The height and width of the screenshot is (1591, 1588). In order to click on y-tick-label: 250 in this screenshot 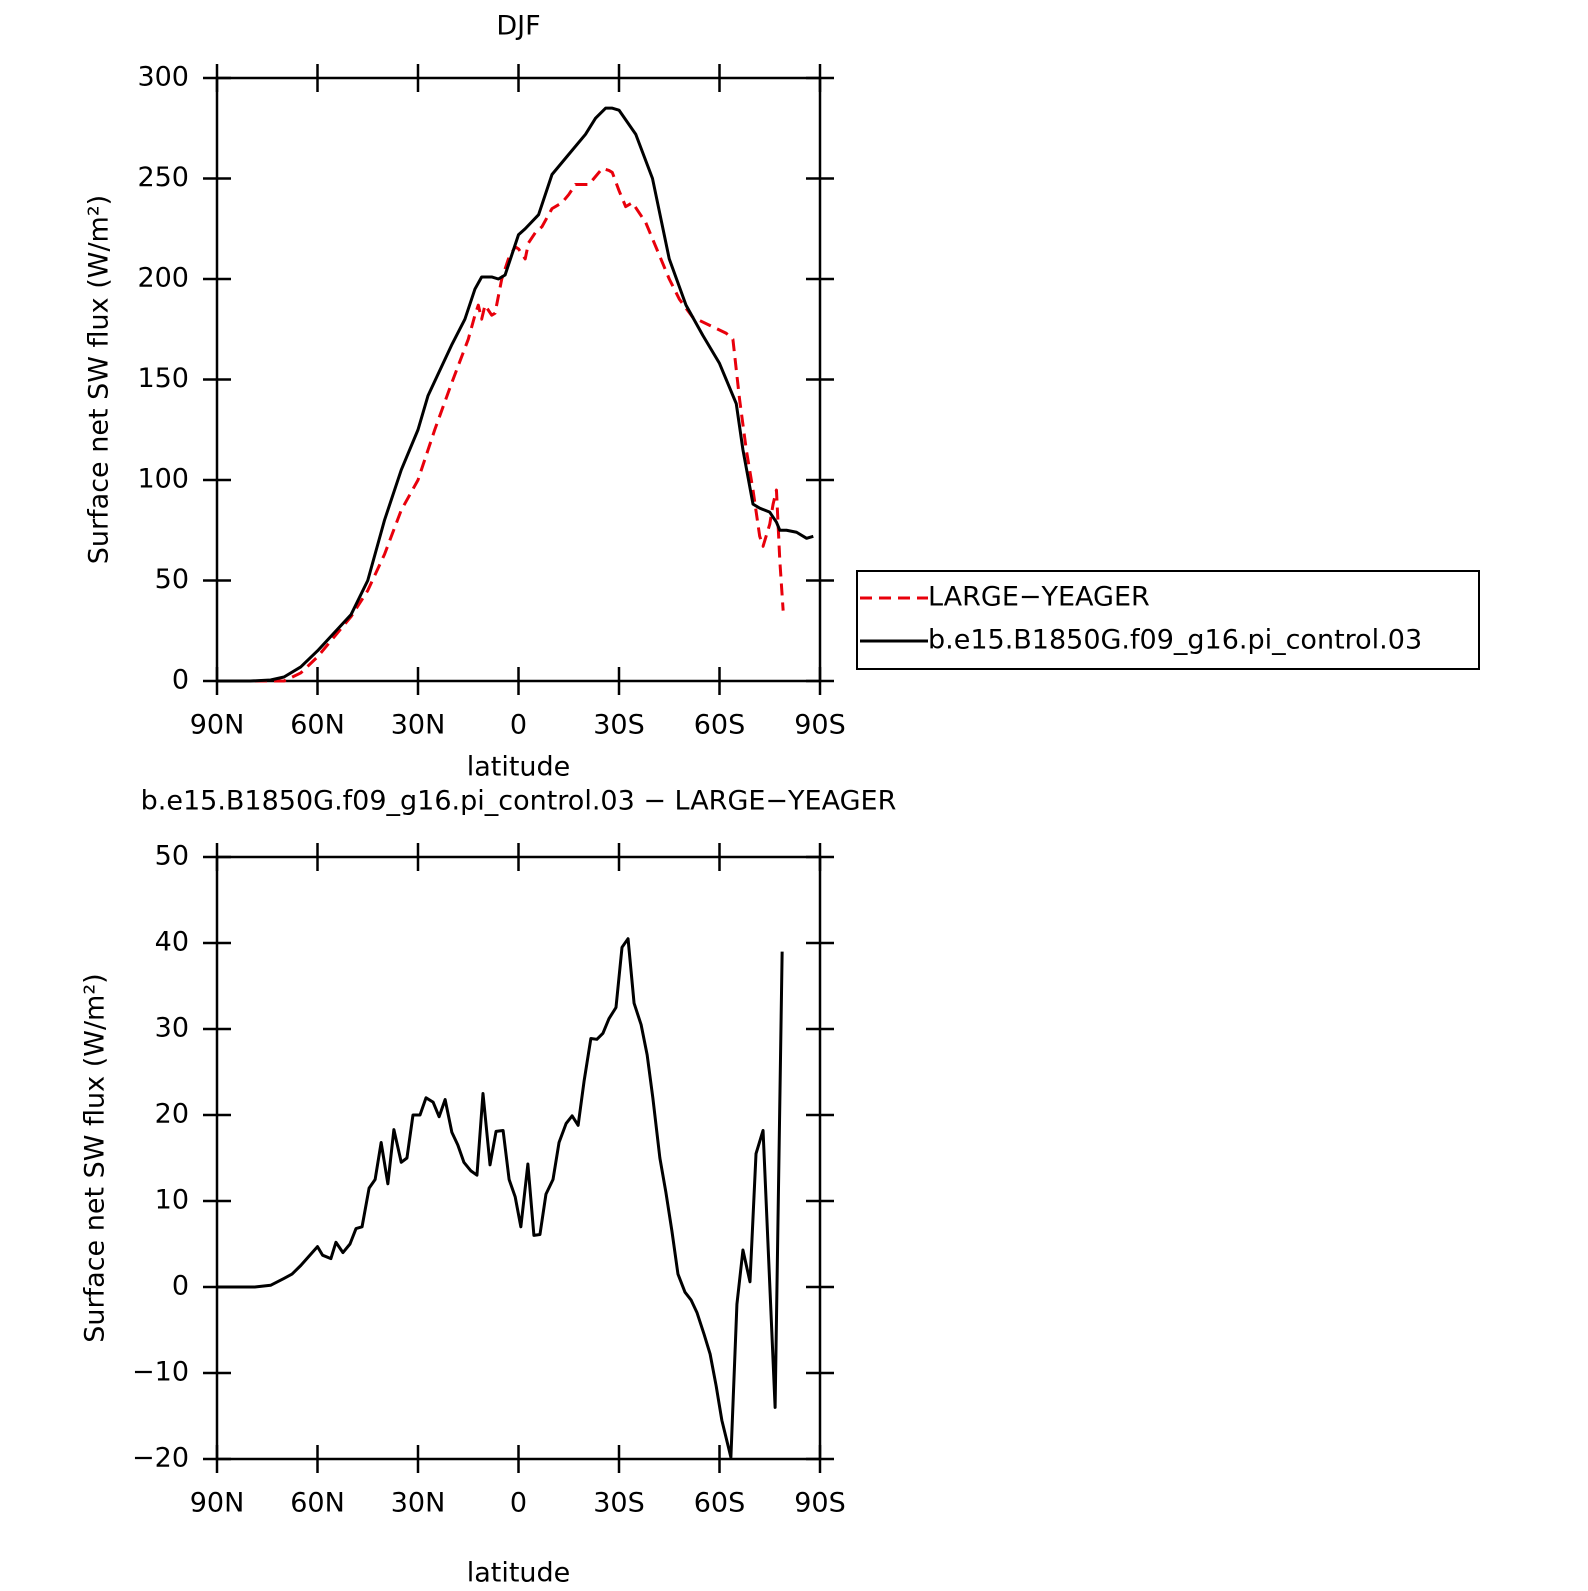, I will do `click(163, 177)`.